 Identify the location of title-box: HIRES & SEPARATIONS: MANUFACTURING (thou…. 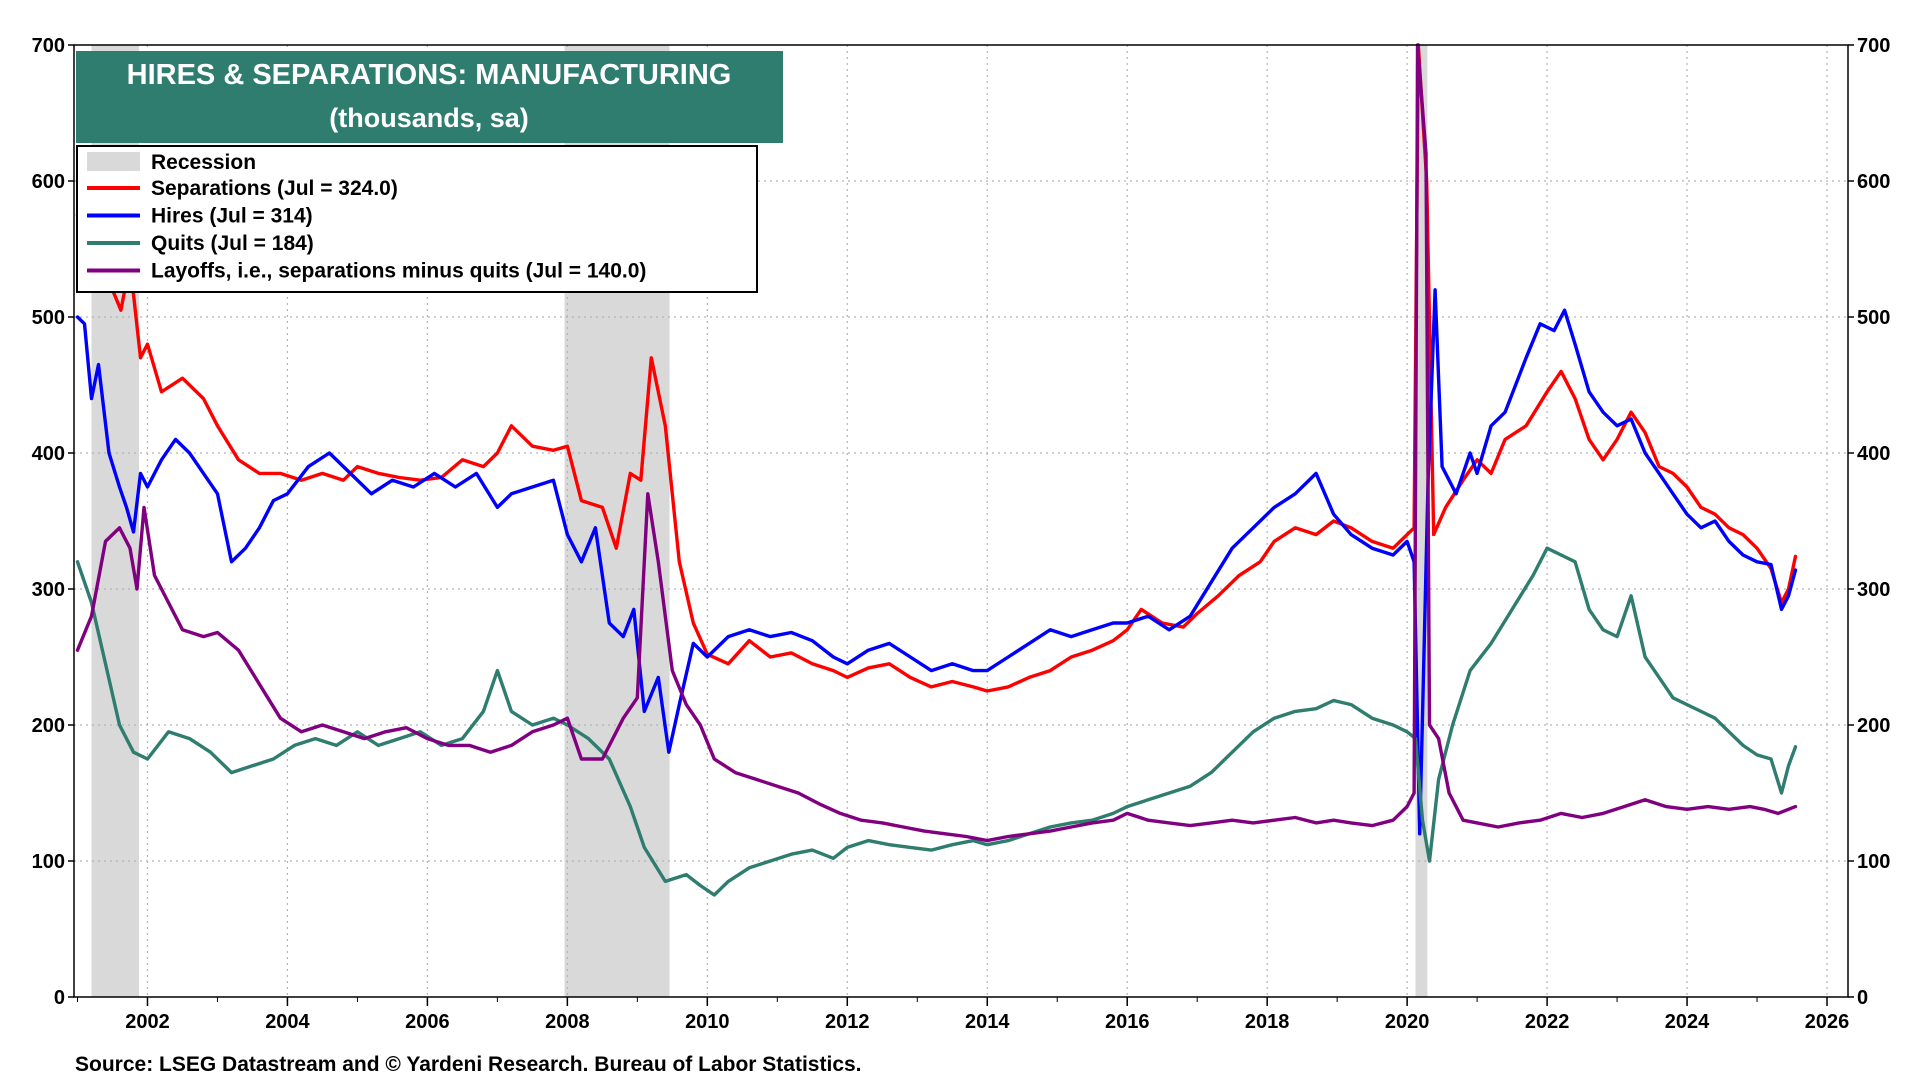
(429, 97).